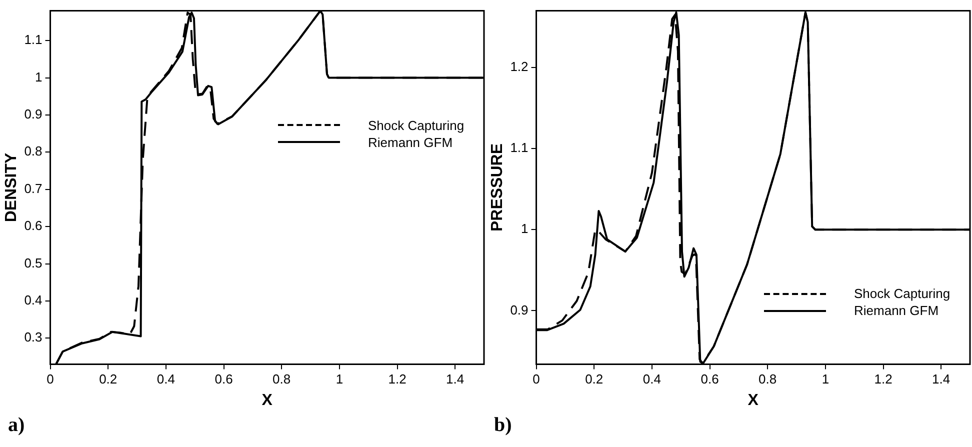  Describe the element at coordinates (503, 425) in the screenshot. I see `text: b)` at that location.